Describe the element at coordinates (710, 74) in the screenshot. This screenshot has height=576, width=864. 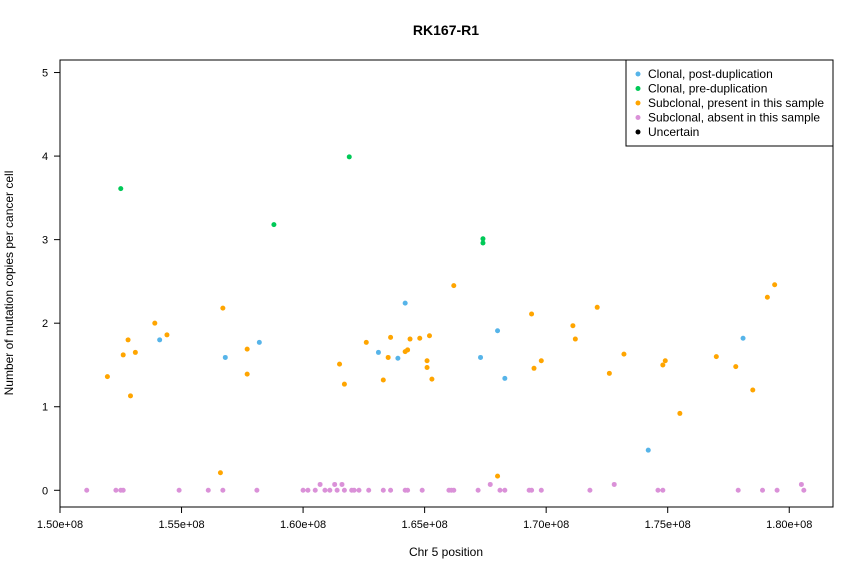
I see `legend-label: Clonal, post-duplication` at that location.